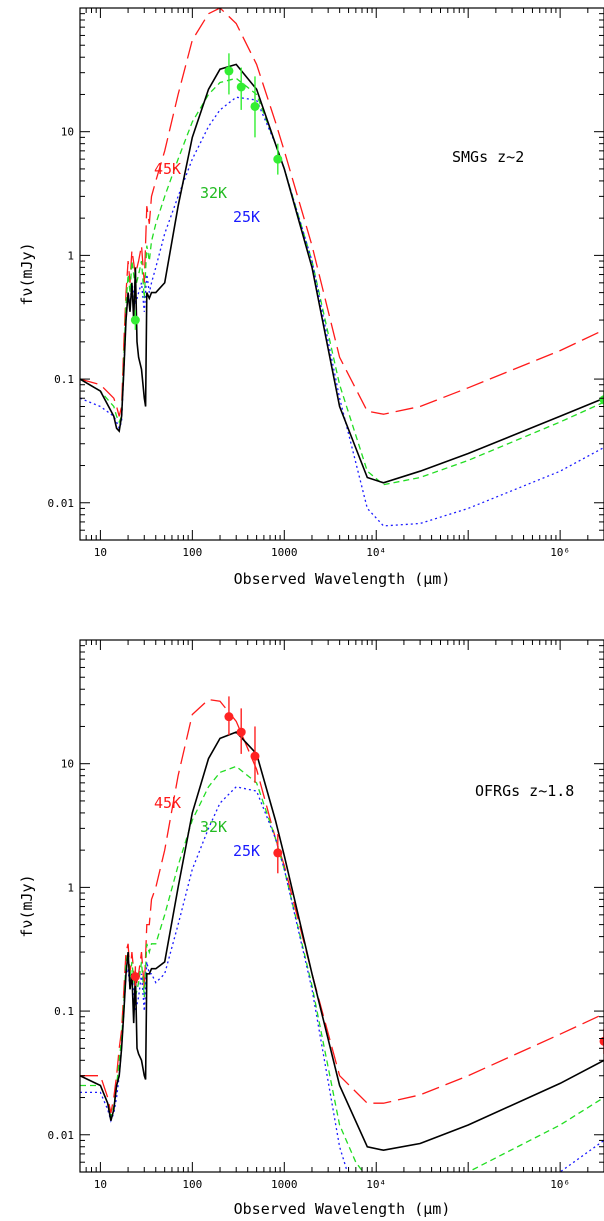 The width and height of the screenshot is (604, 1221). What do you see at coordinates (167, 169) in the screenshot?
I see `smg-annot-45k: 45K` at bounding box center [167, 169].